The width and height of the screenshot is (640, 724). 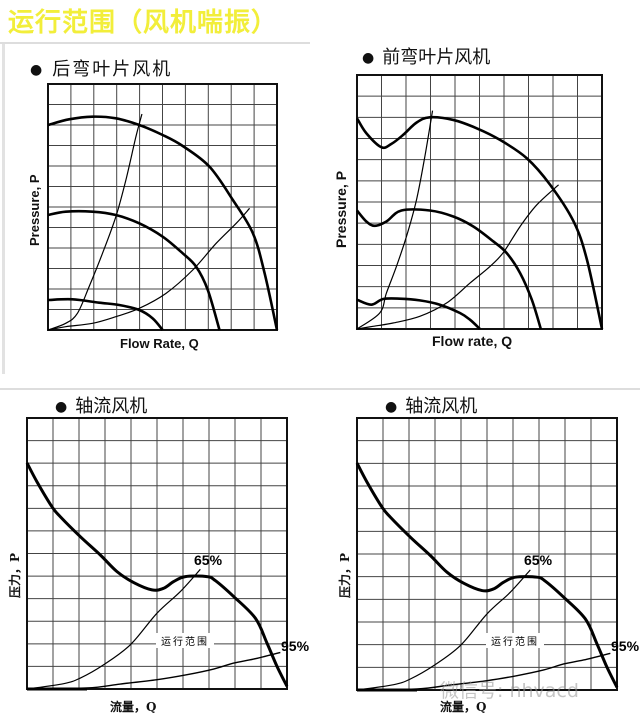 What do you see at coordinates (143, 23) in the screenshot?
I see `page-title: 运行范围（风机喘振）` at bounding box center [143, 23].